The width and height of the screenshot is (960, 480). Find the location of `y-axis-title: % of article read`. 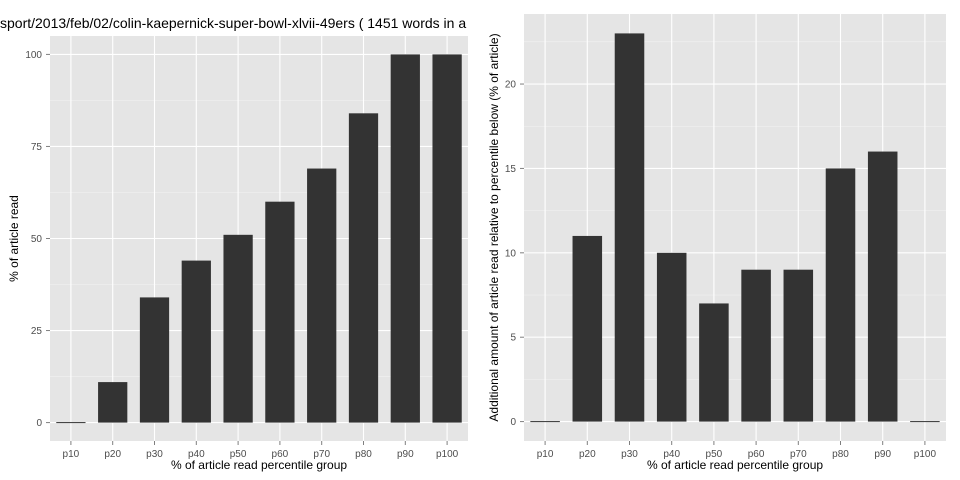

y-axis-title: % of article read is located at coordinates (14, 238).